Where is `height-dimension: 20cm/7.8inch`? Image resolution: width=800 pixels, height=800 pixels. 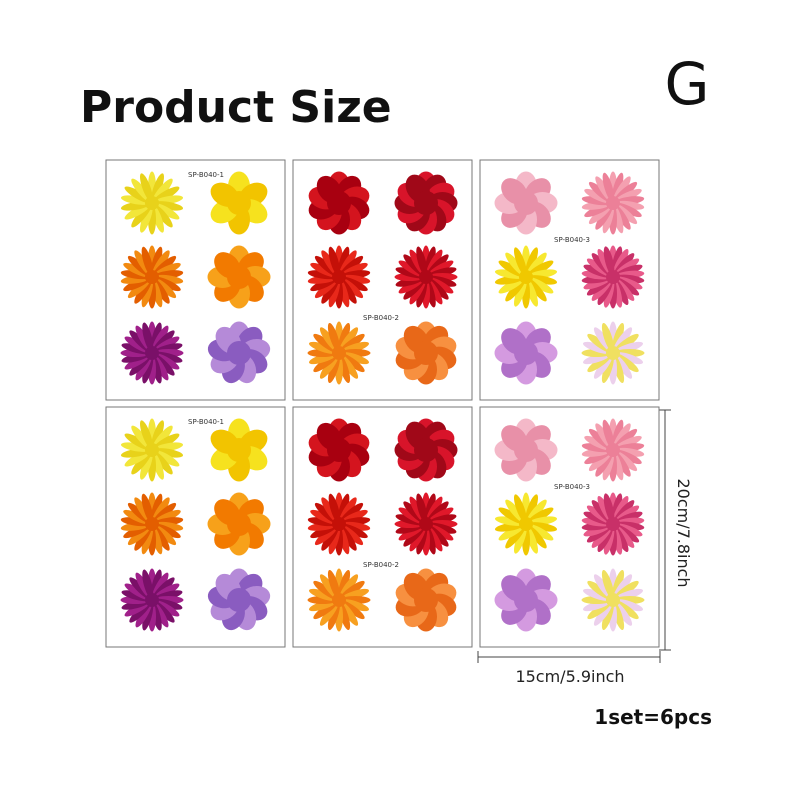 height-dimension: 20cm/7.8inch is located at coordinates (676, 530).